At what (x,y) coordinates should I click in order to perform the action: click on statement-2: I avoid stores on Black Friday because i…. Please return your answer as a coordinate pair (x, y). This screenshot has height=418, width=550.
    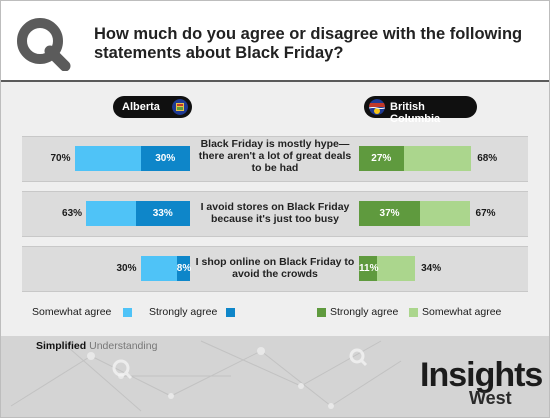
    Looking at the image, I should click on (275, 213).